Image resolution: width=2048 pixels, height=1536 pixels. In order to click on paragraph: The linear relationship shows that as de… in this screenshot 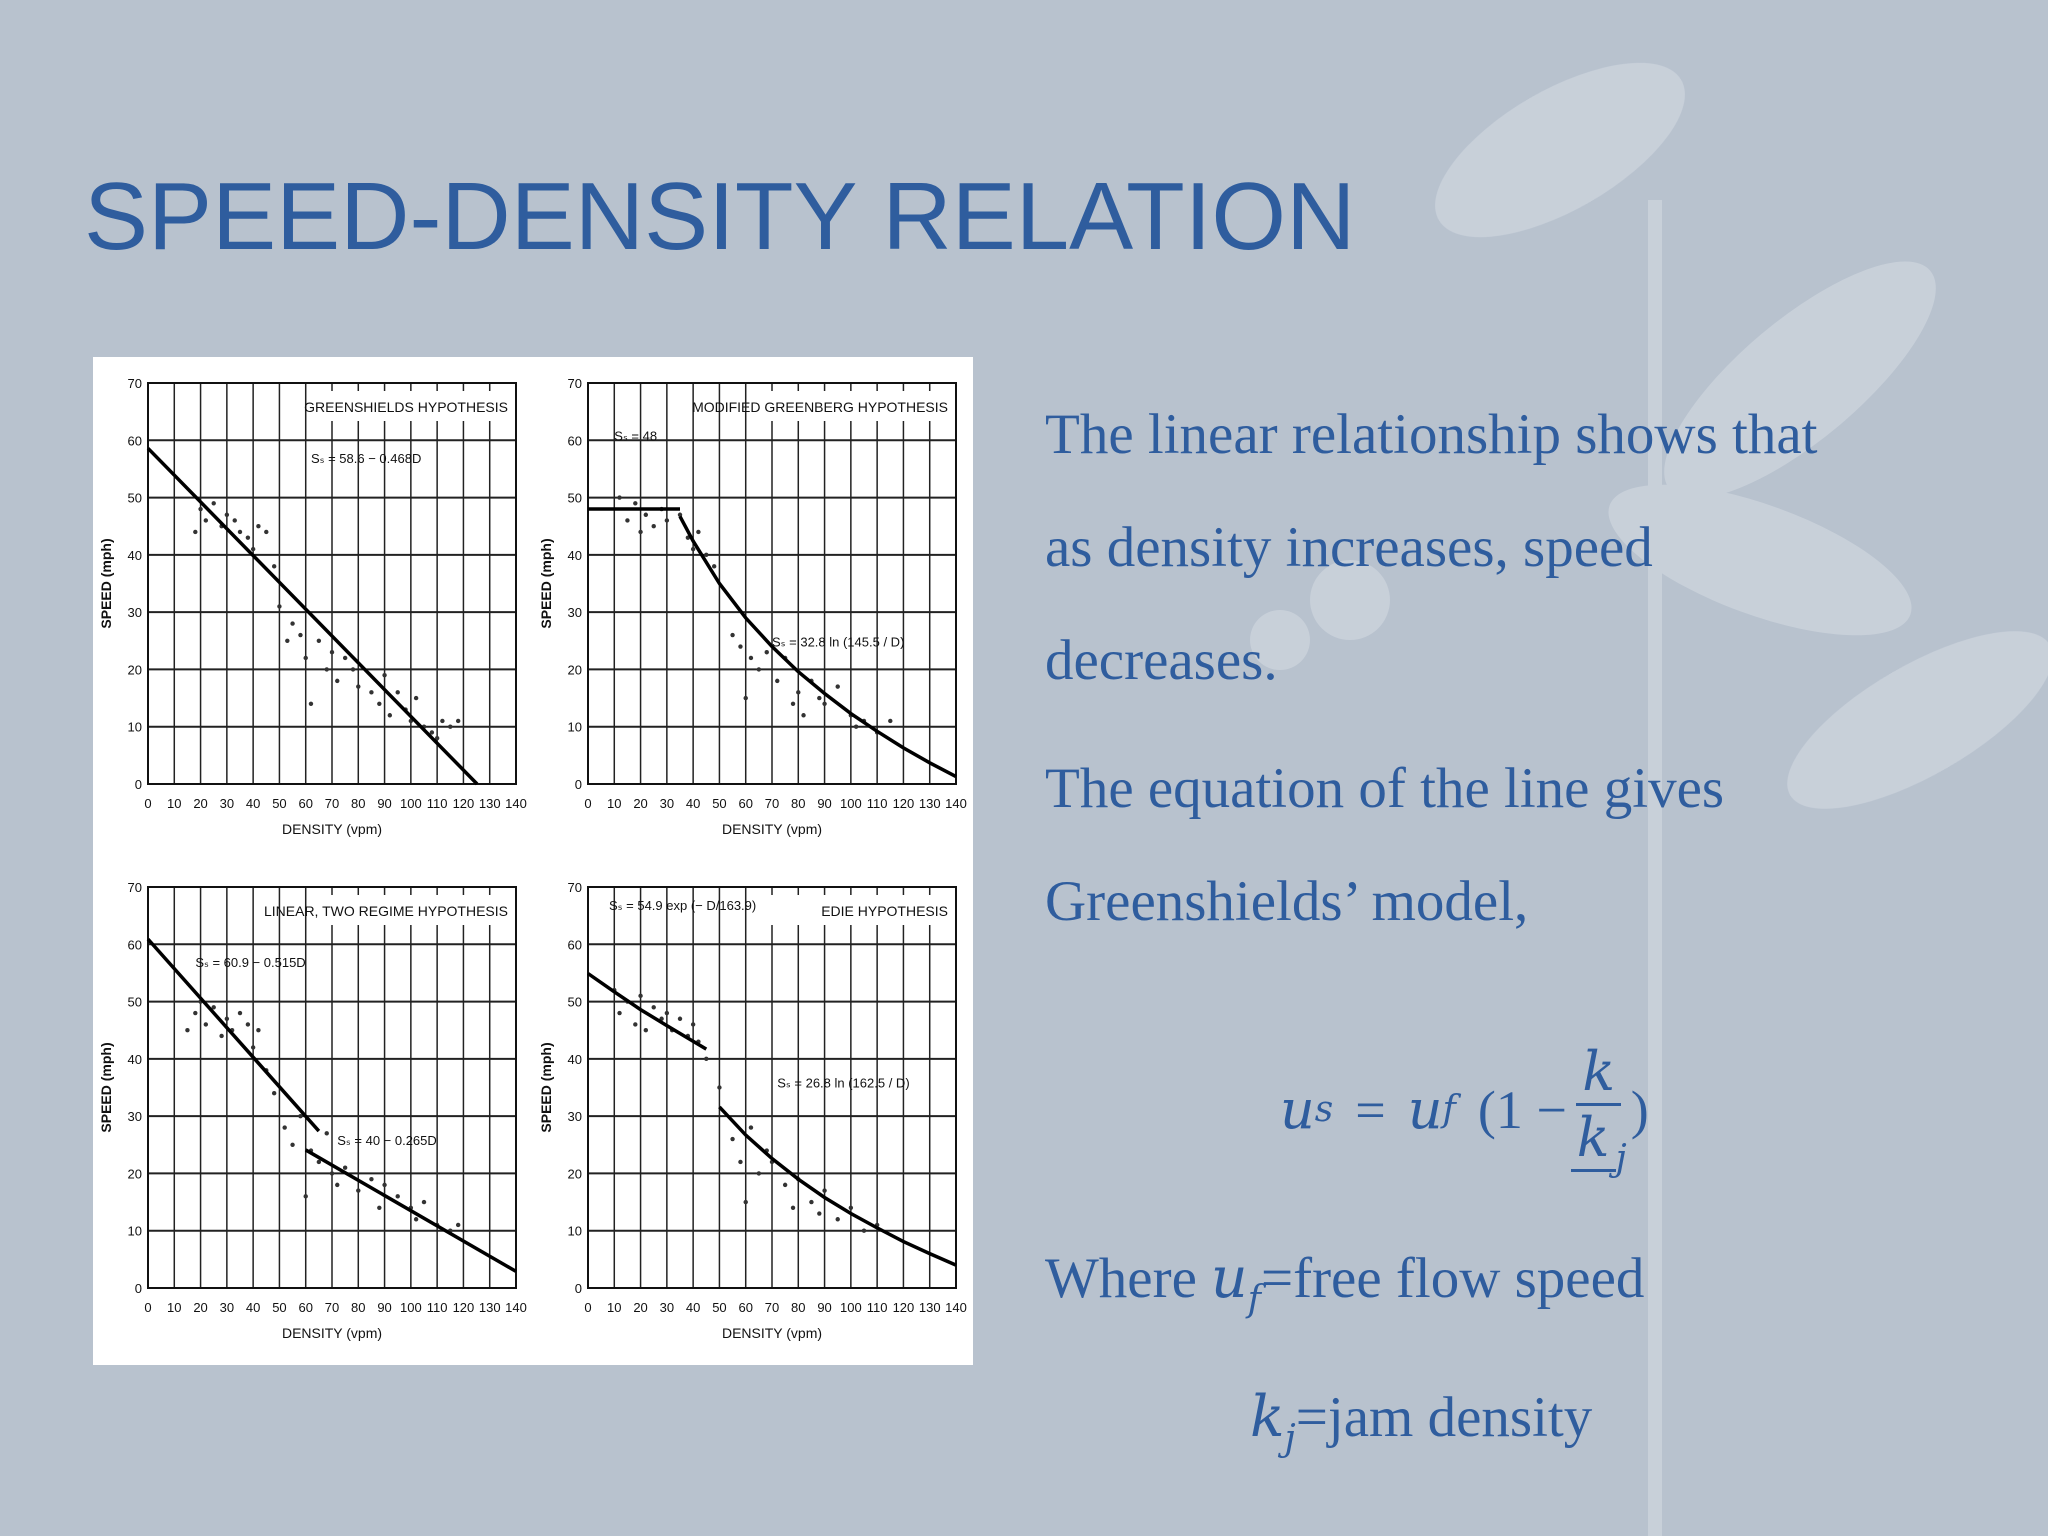, I will do `click(1431, 547)`.